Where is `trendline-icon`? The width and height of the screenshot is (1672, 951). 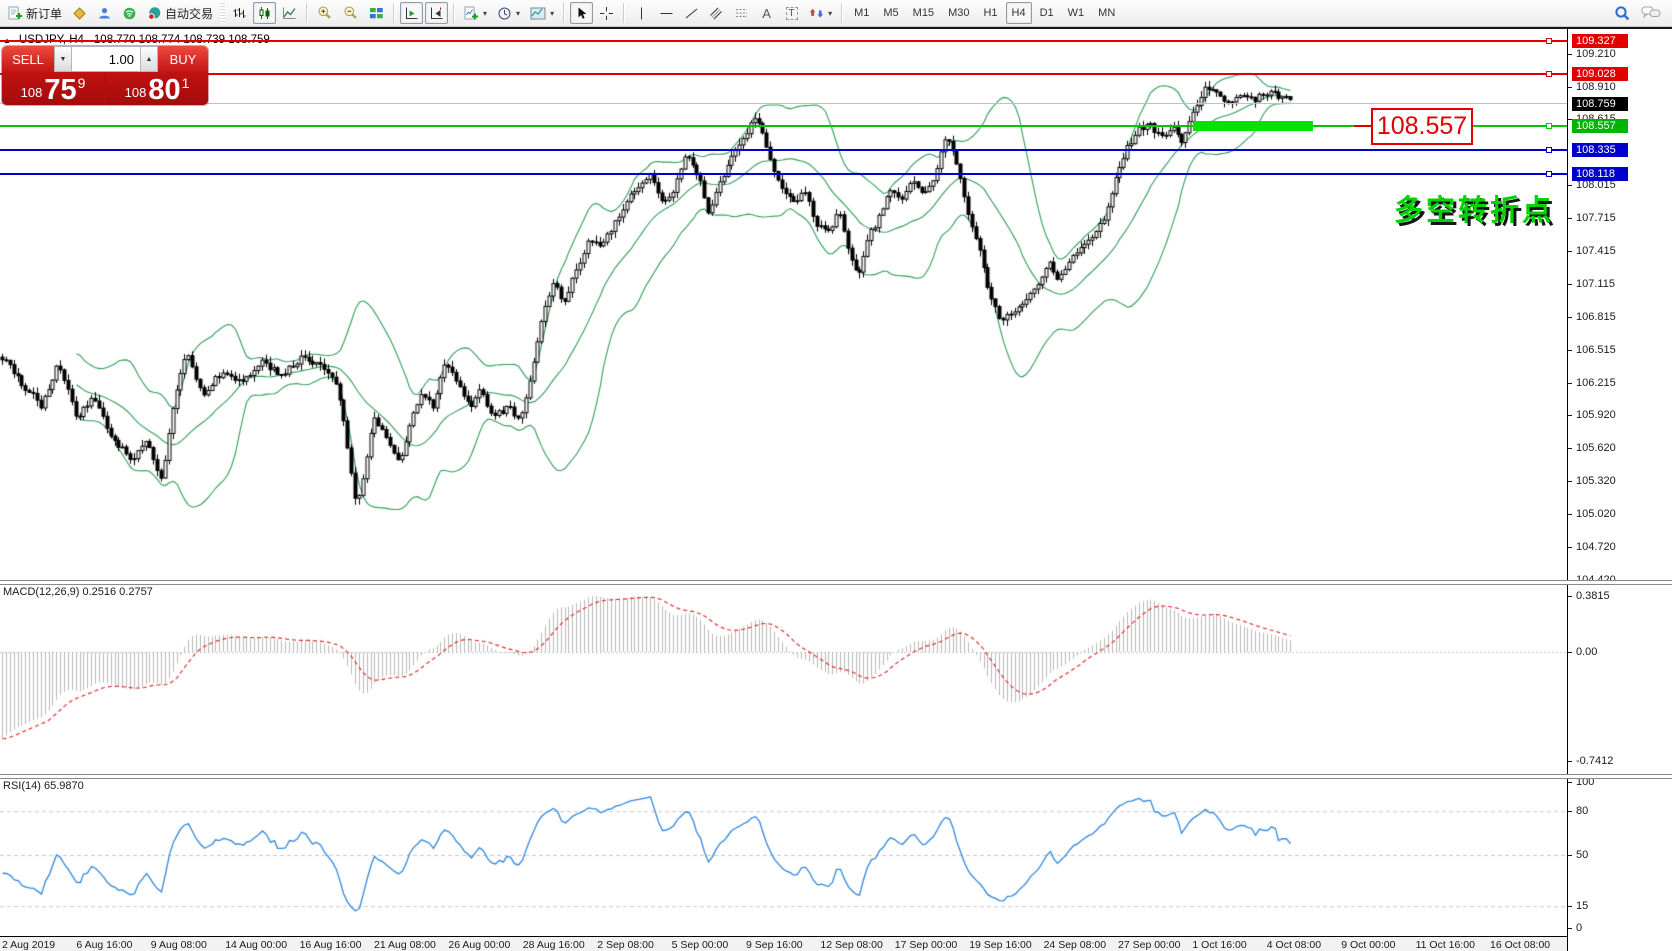
trendline-icon is located at coordinates (691, 13).